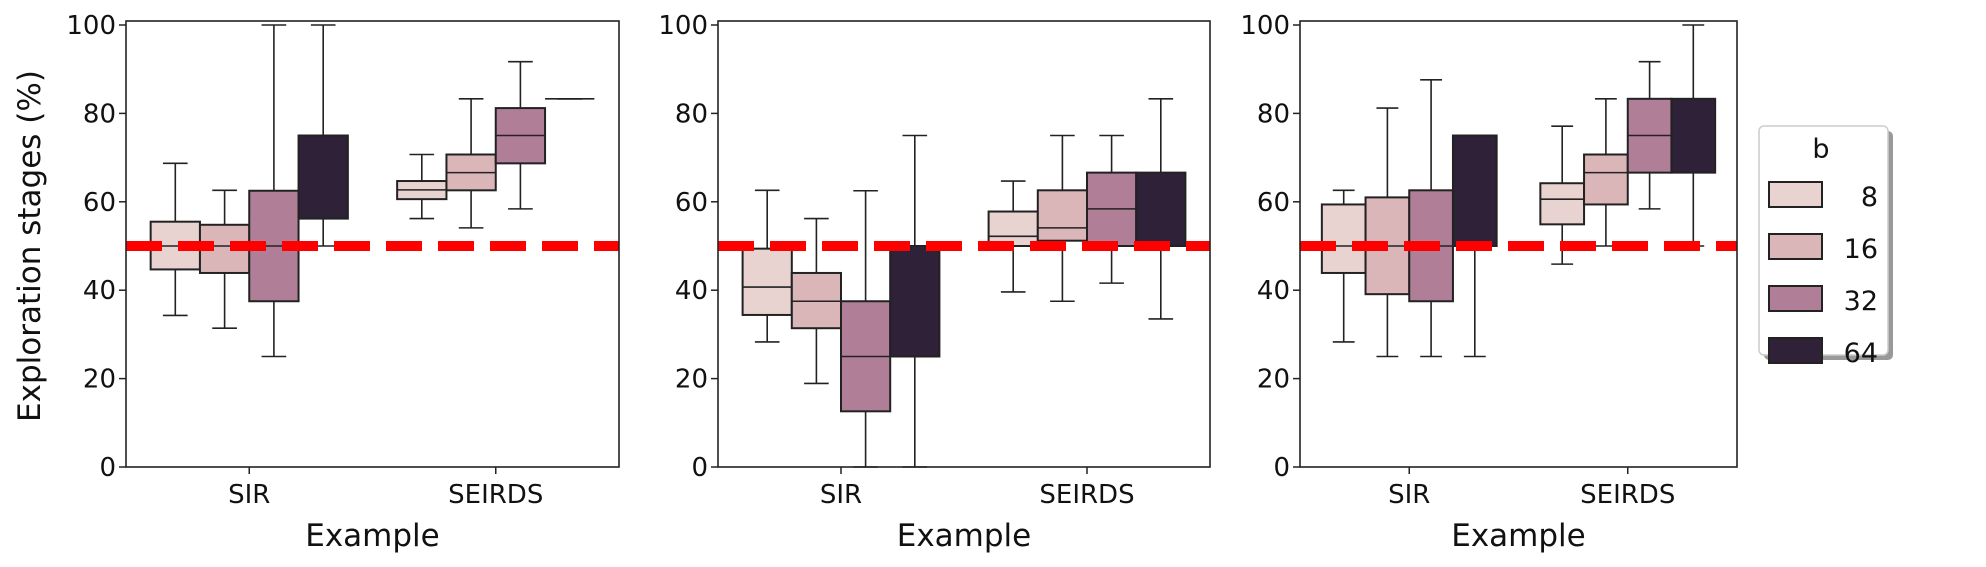 The width and height of the screenshot is (1986, 567). What do you see at coordinates (1820, 149) in the screenshot?
I see `legend-title: b` at bounding box center [1820, 149].